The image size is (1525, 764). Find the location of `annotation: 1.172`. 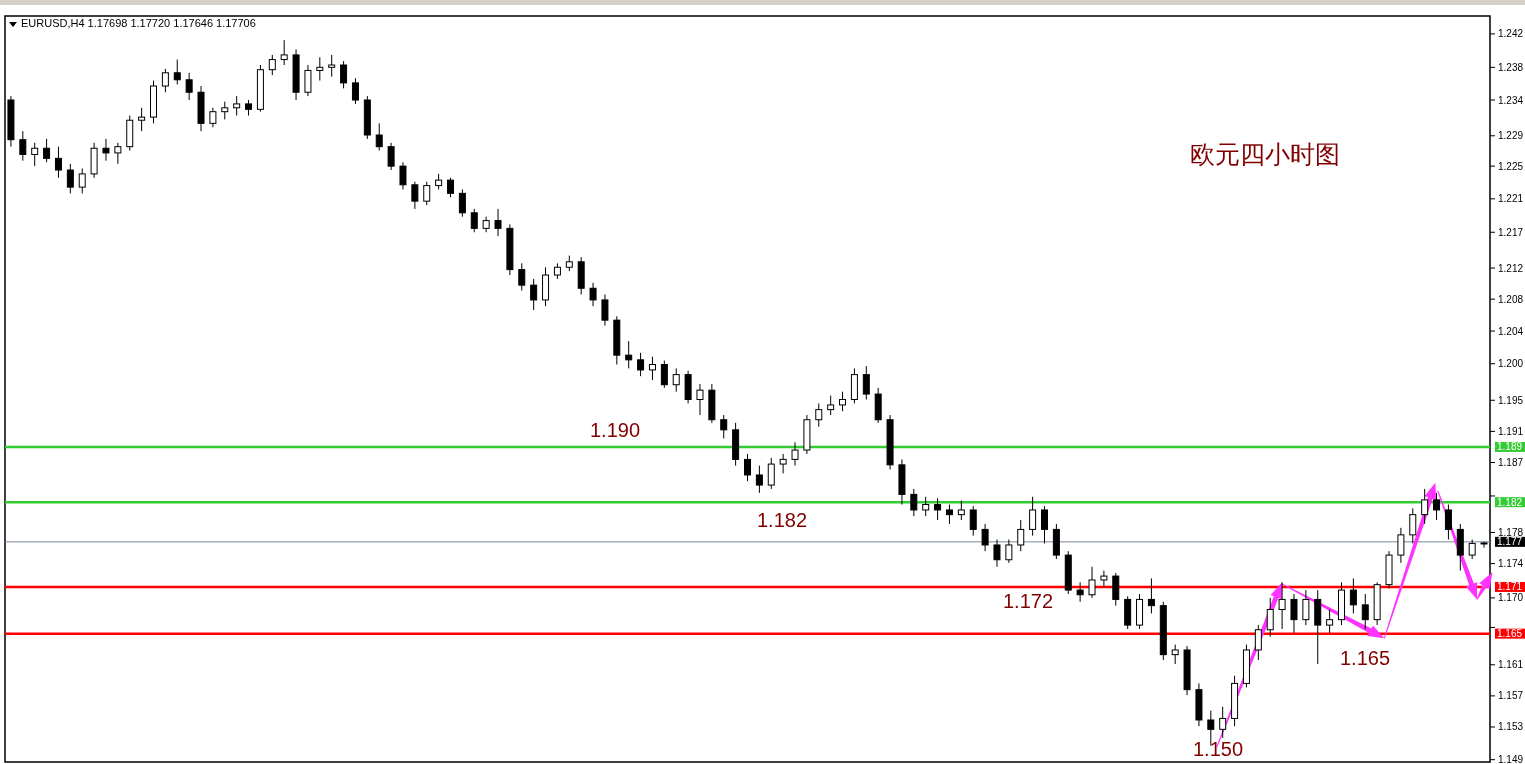

annotation: 1.172 is located at coordinates (1028, 601).